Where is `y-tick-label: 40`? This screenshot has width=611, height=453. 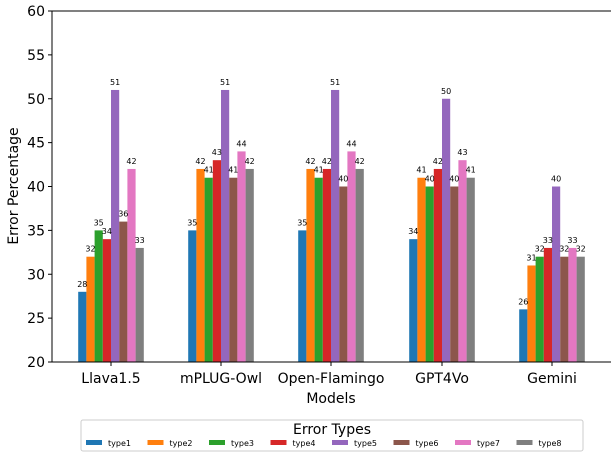 y-tick-label: 40 is located at coordinates (36, 188).